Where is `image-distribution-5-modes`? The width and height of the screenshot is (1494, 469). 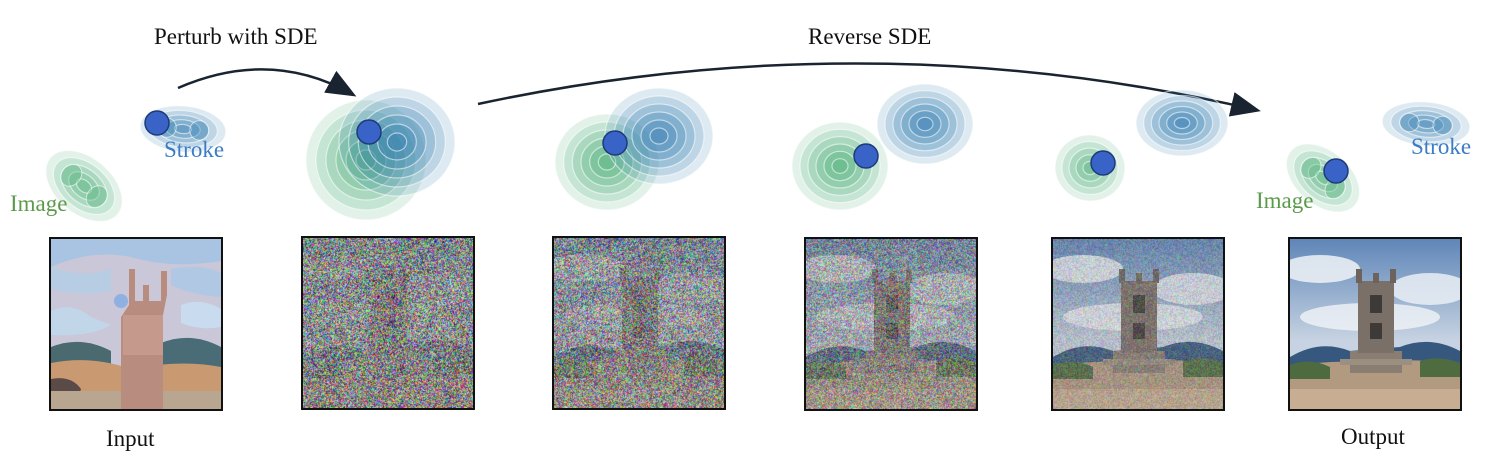
image-distribution-5-modes is located at coordinates (1323, 178).